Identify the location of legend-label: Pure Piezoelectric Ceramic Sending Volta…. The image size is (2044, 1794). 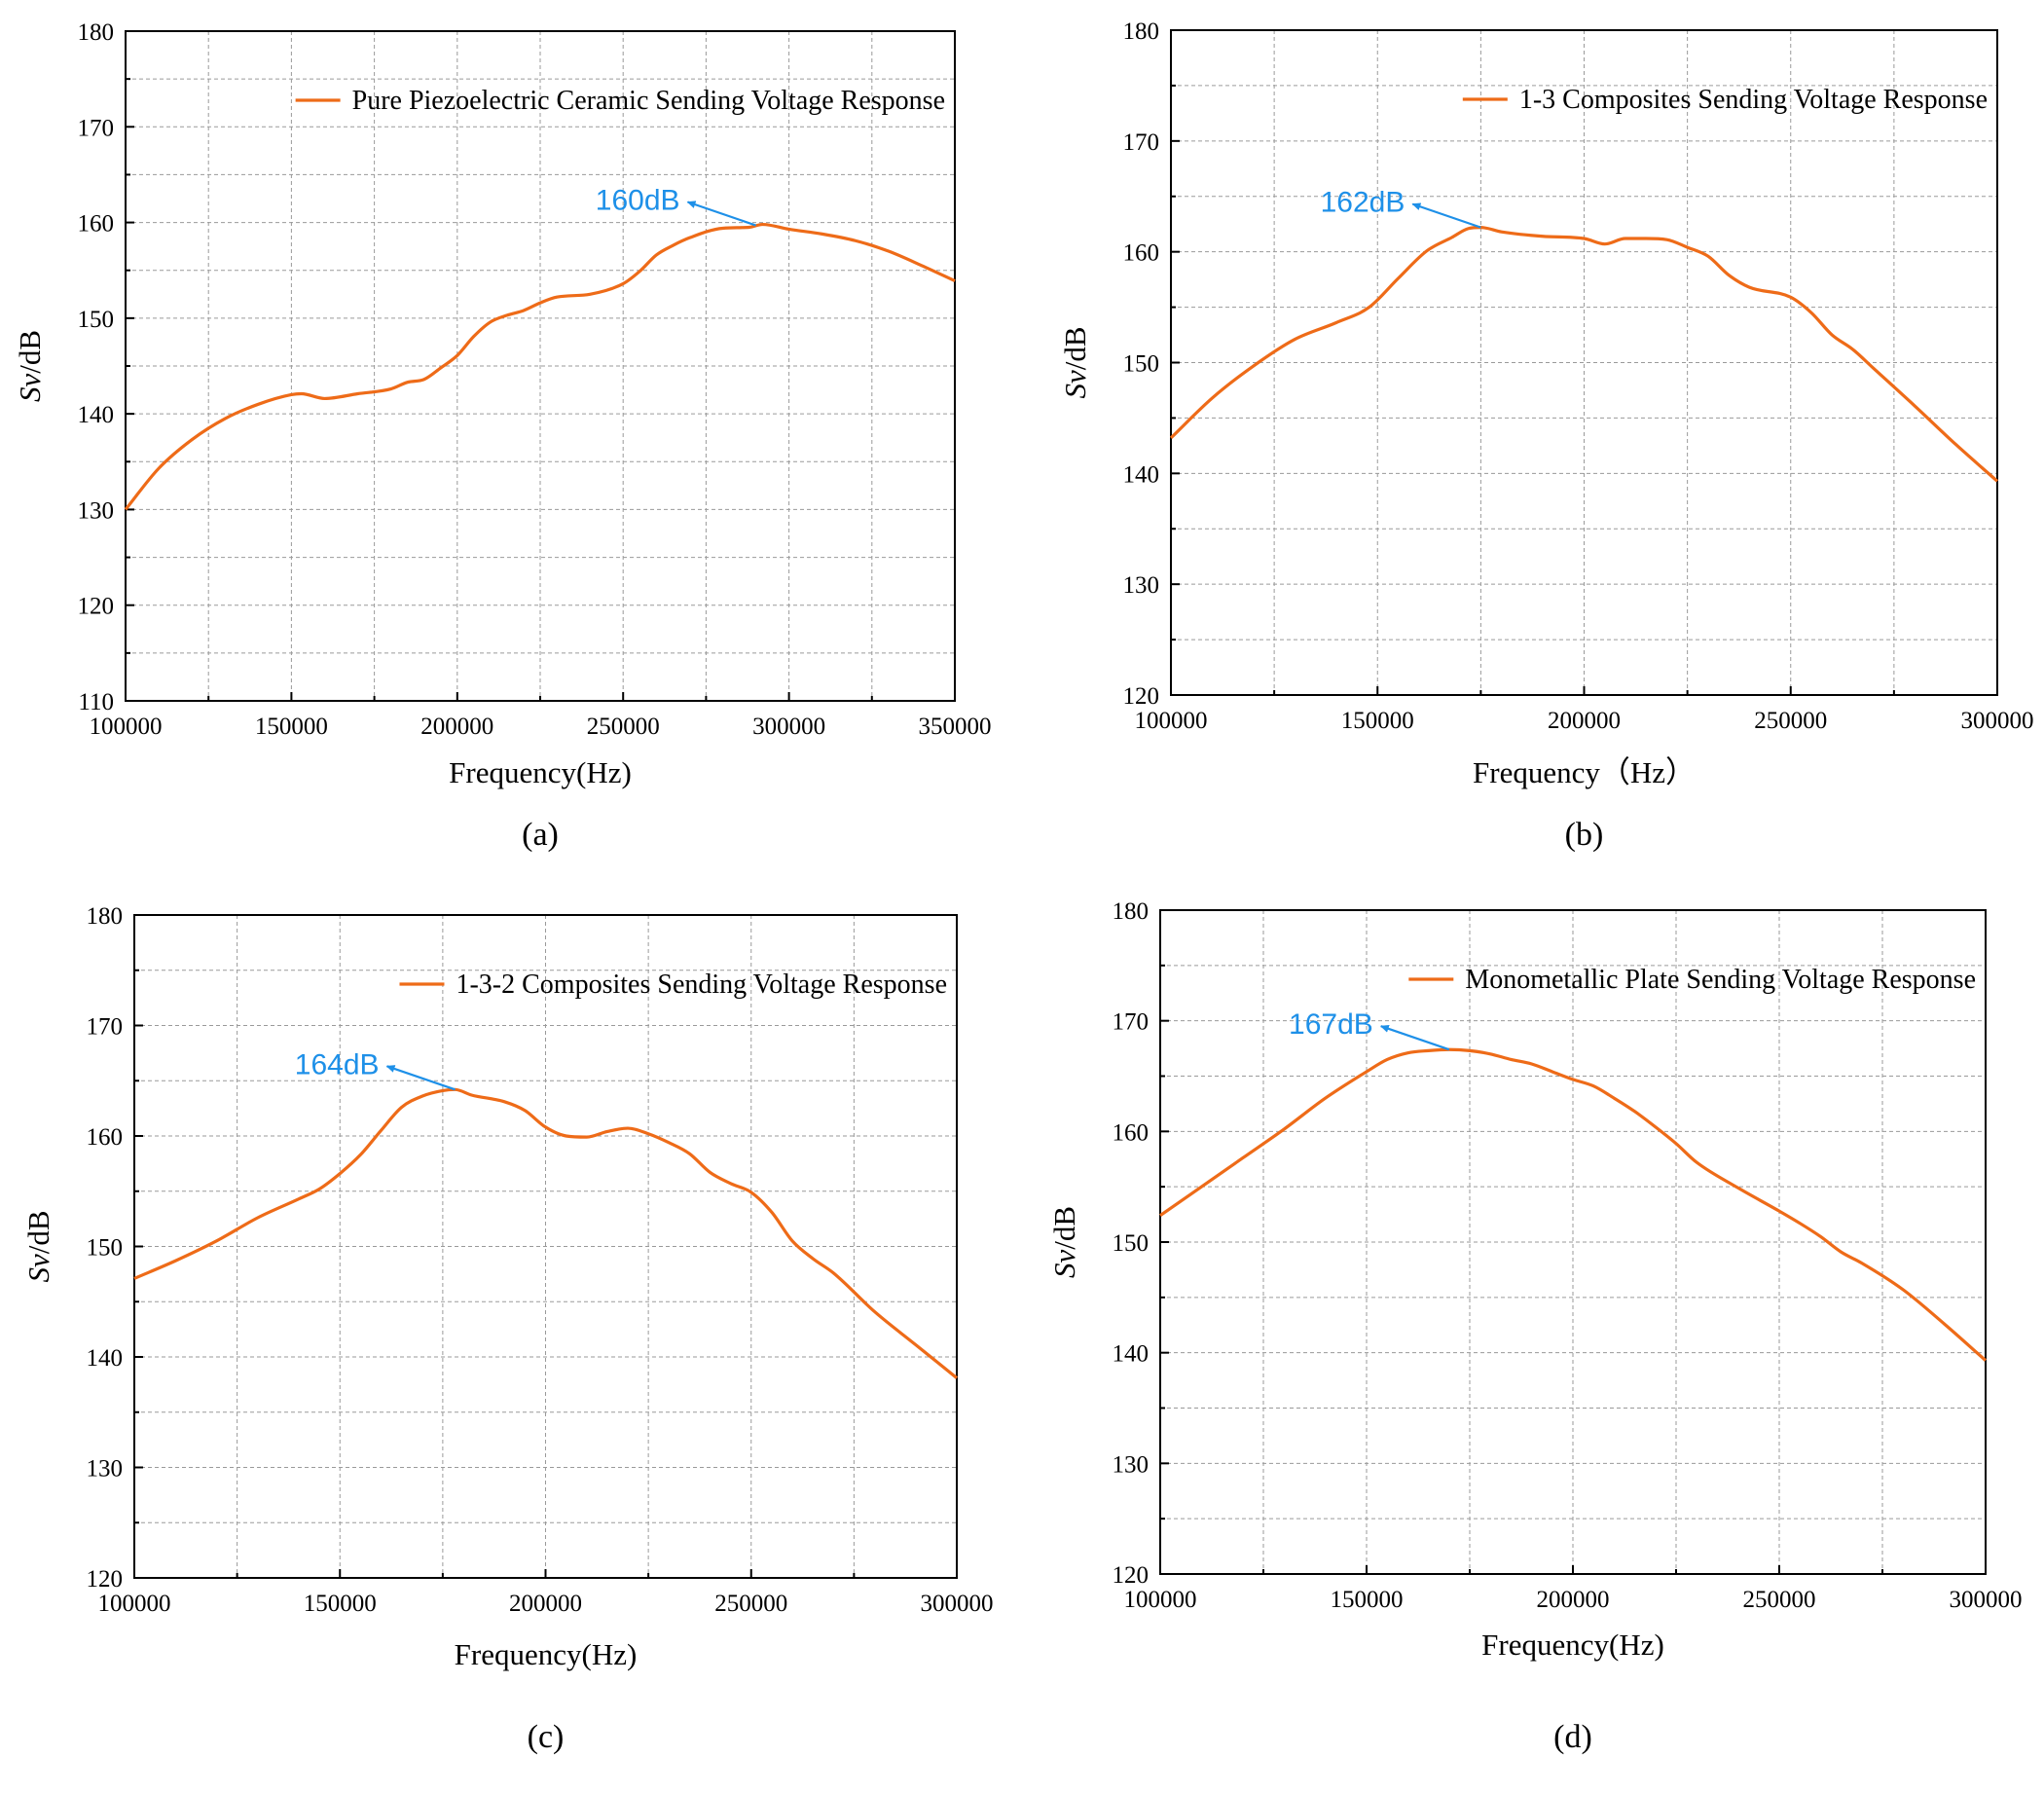
(649, 101).